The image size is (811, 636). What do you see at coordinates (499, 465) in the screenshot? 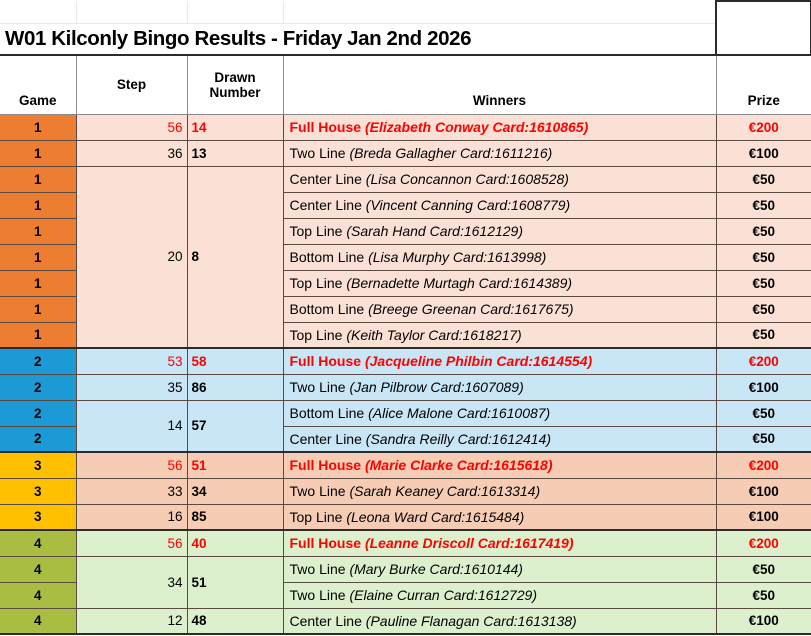
I see `cell-winner: Full House (Marie Clarke Card:1615618)` at bounding box center [499, 465].